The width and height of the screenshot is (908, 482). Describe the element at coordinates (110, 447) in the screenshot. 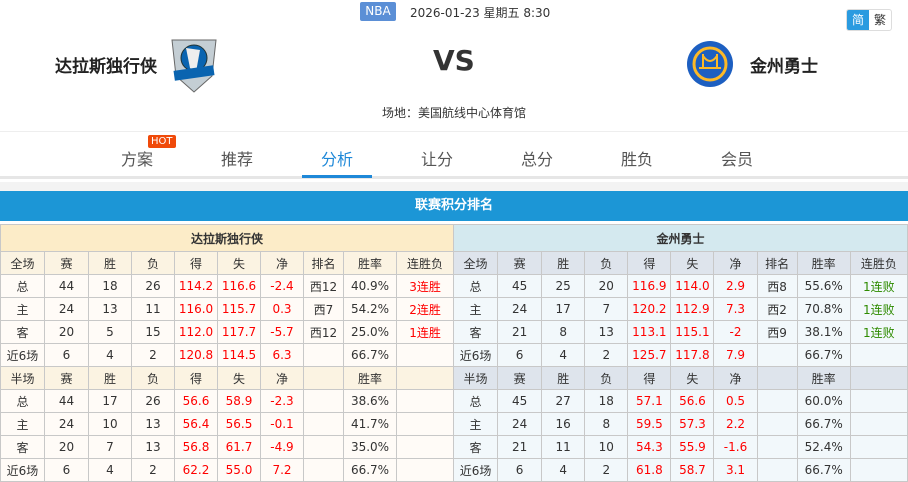

I see `table-cell: 7` at that location.